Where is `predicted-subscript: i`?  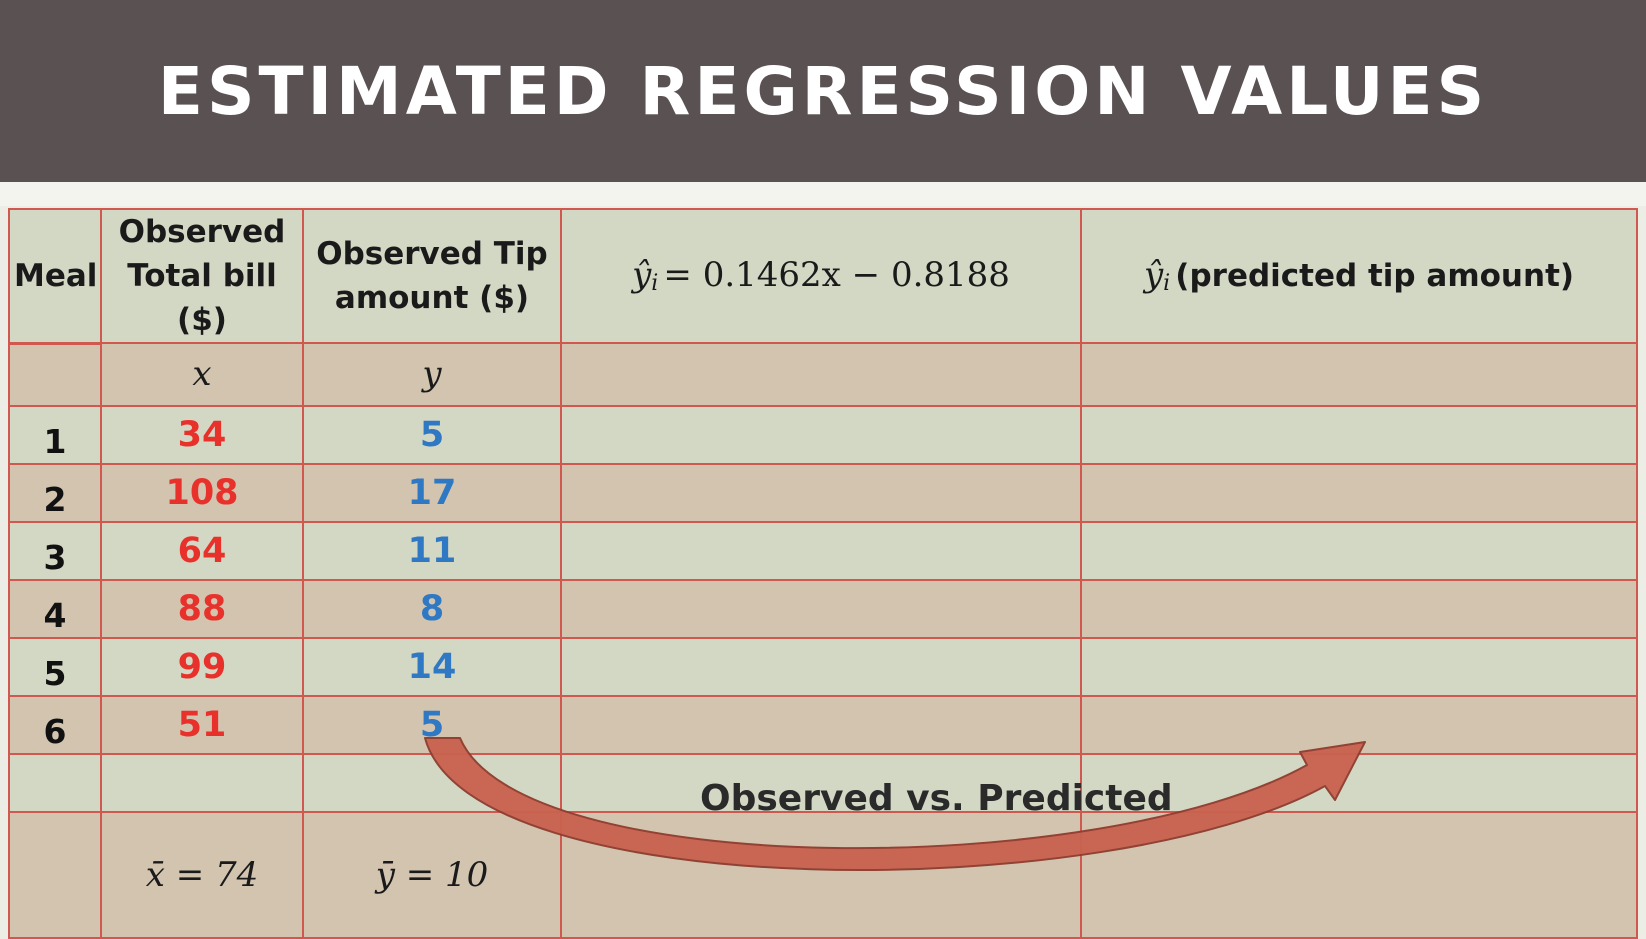
predicted-subscript: i is located at coordinates (1167, 284).